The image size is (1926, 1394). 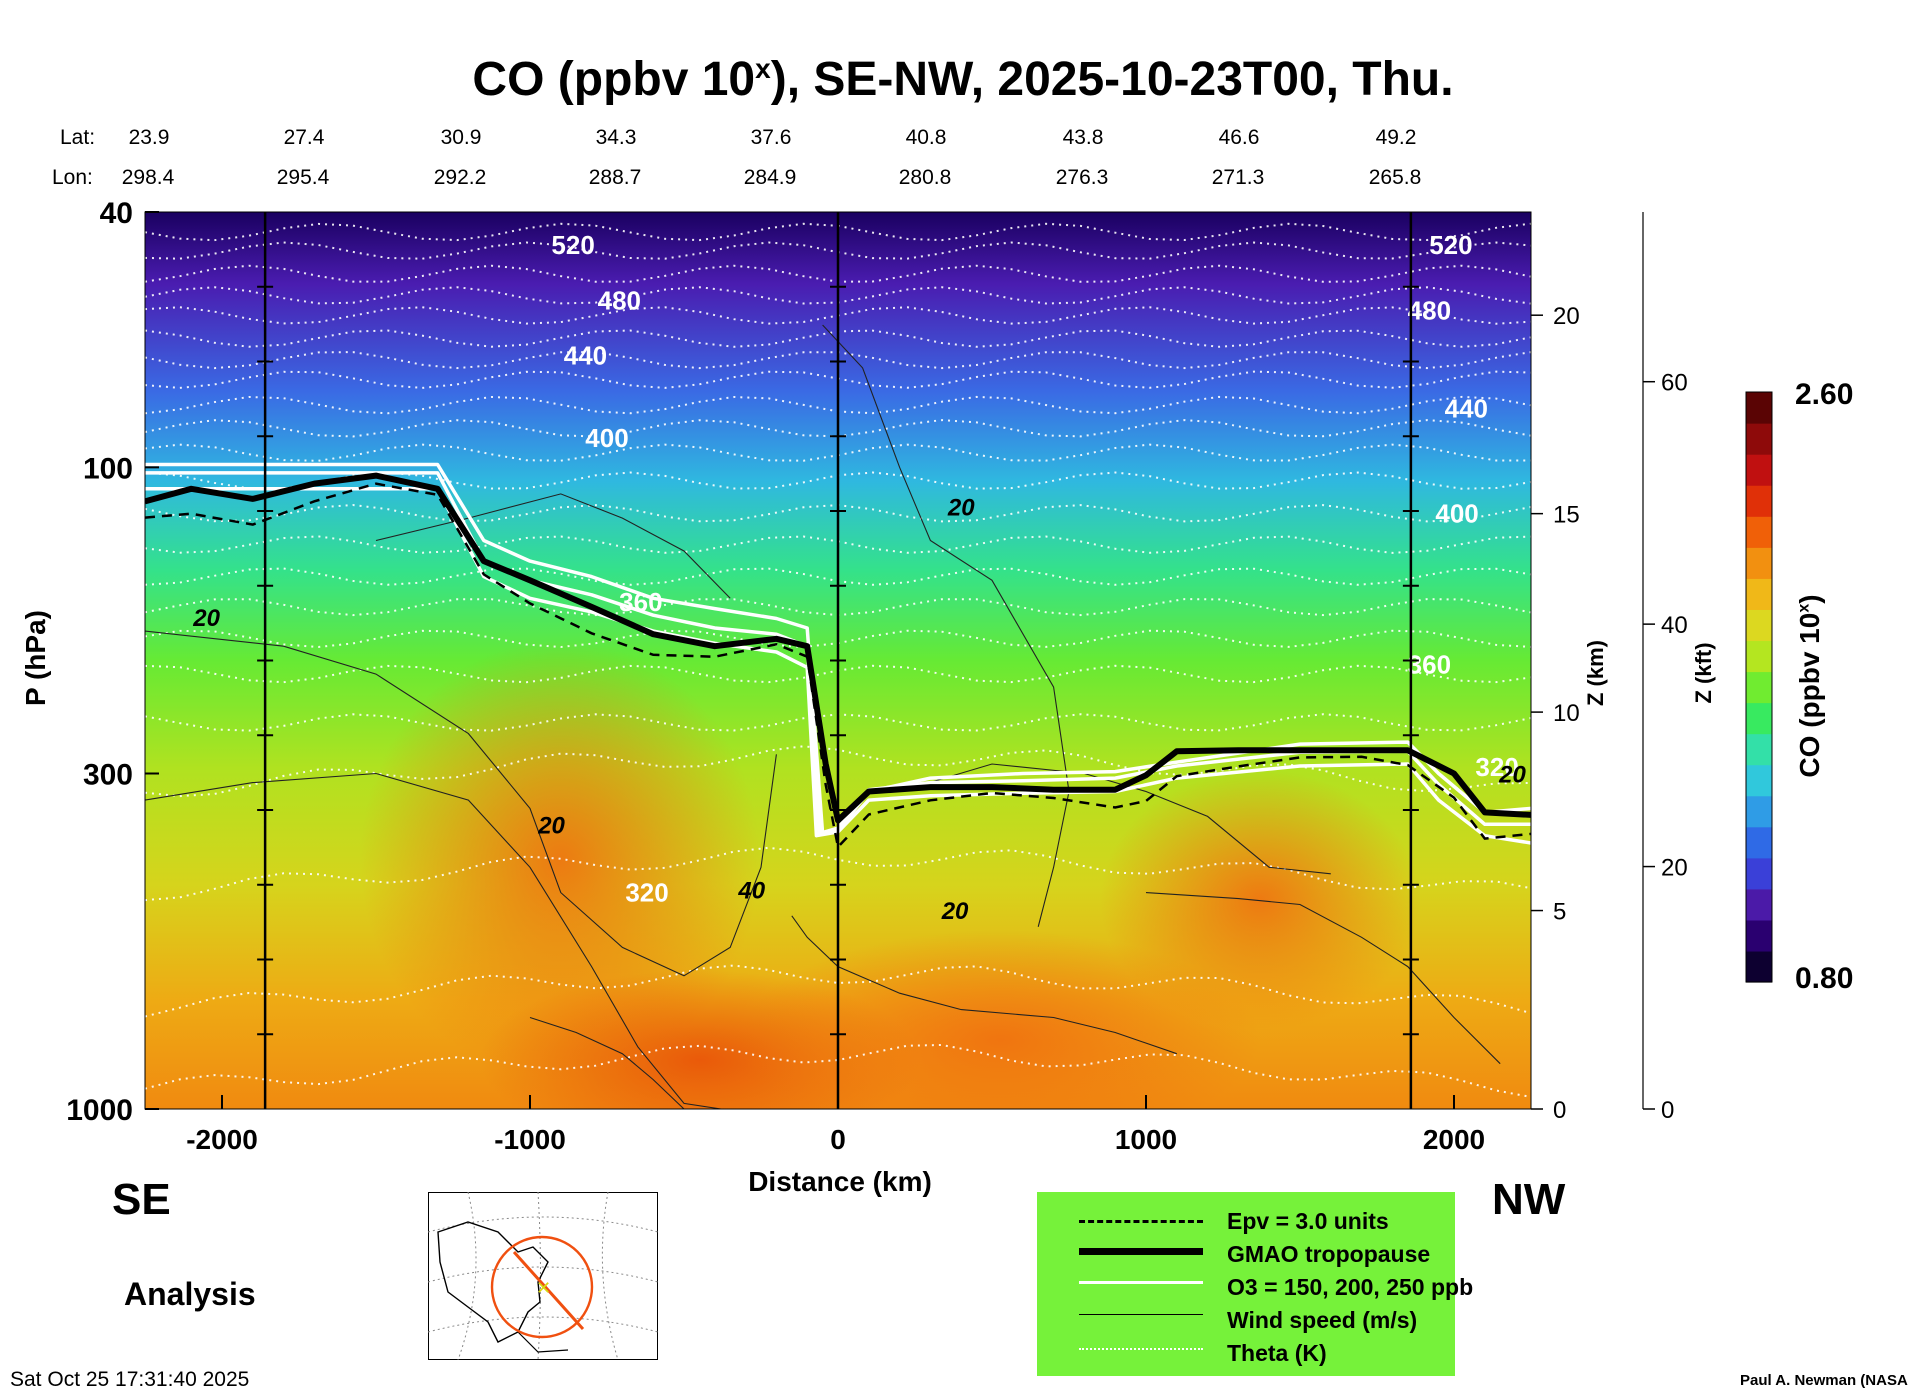 What do you see at coordinates (925, 177) in the screenshot?
I see `lon-value: 280.8` at bounding box center [925, 177].